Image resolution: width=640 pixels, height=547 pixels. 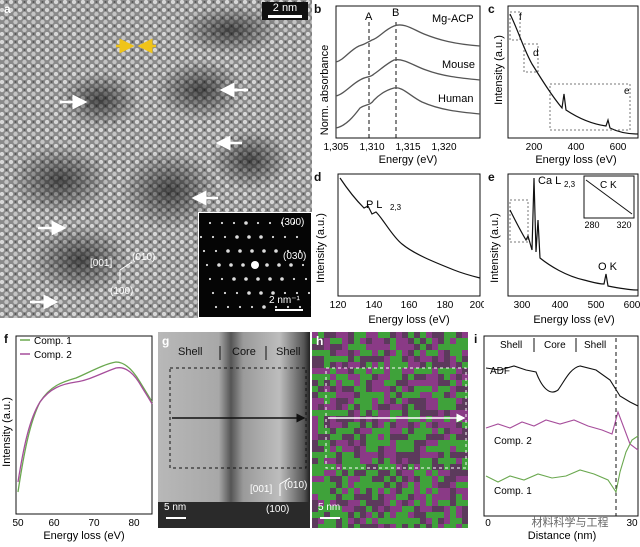 What do you see at coordinates (576, 147) in the screenshot?
I see `c-tick-1: 400` at bounding box center [576, 147].